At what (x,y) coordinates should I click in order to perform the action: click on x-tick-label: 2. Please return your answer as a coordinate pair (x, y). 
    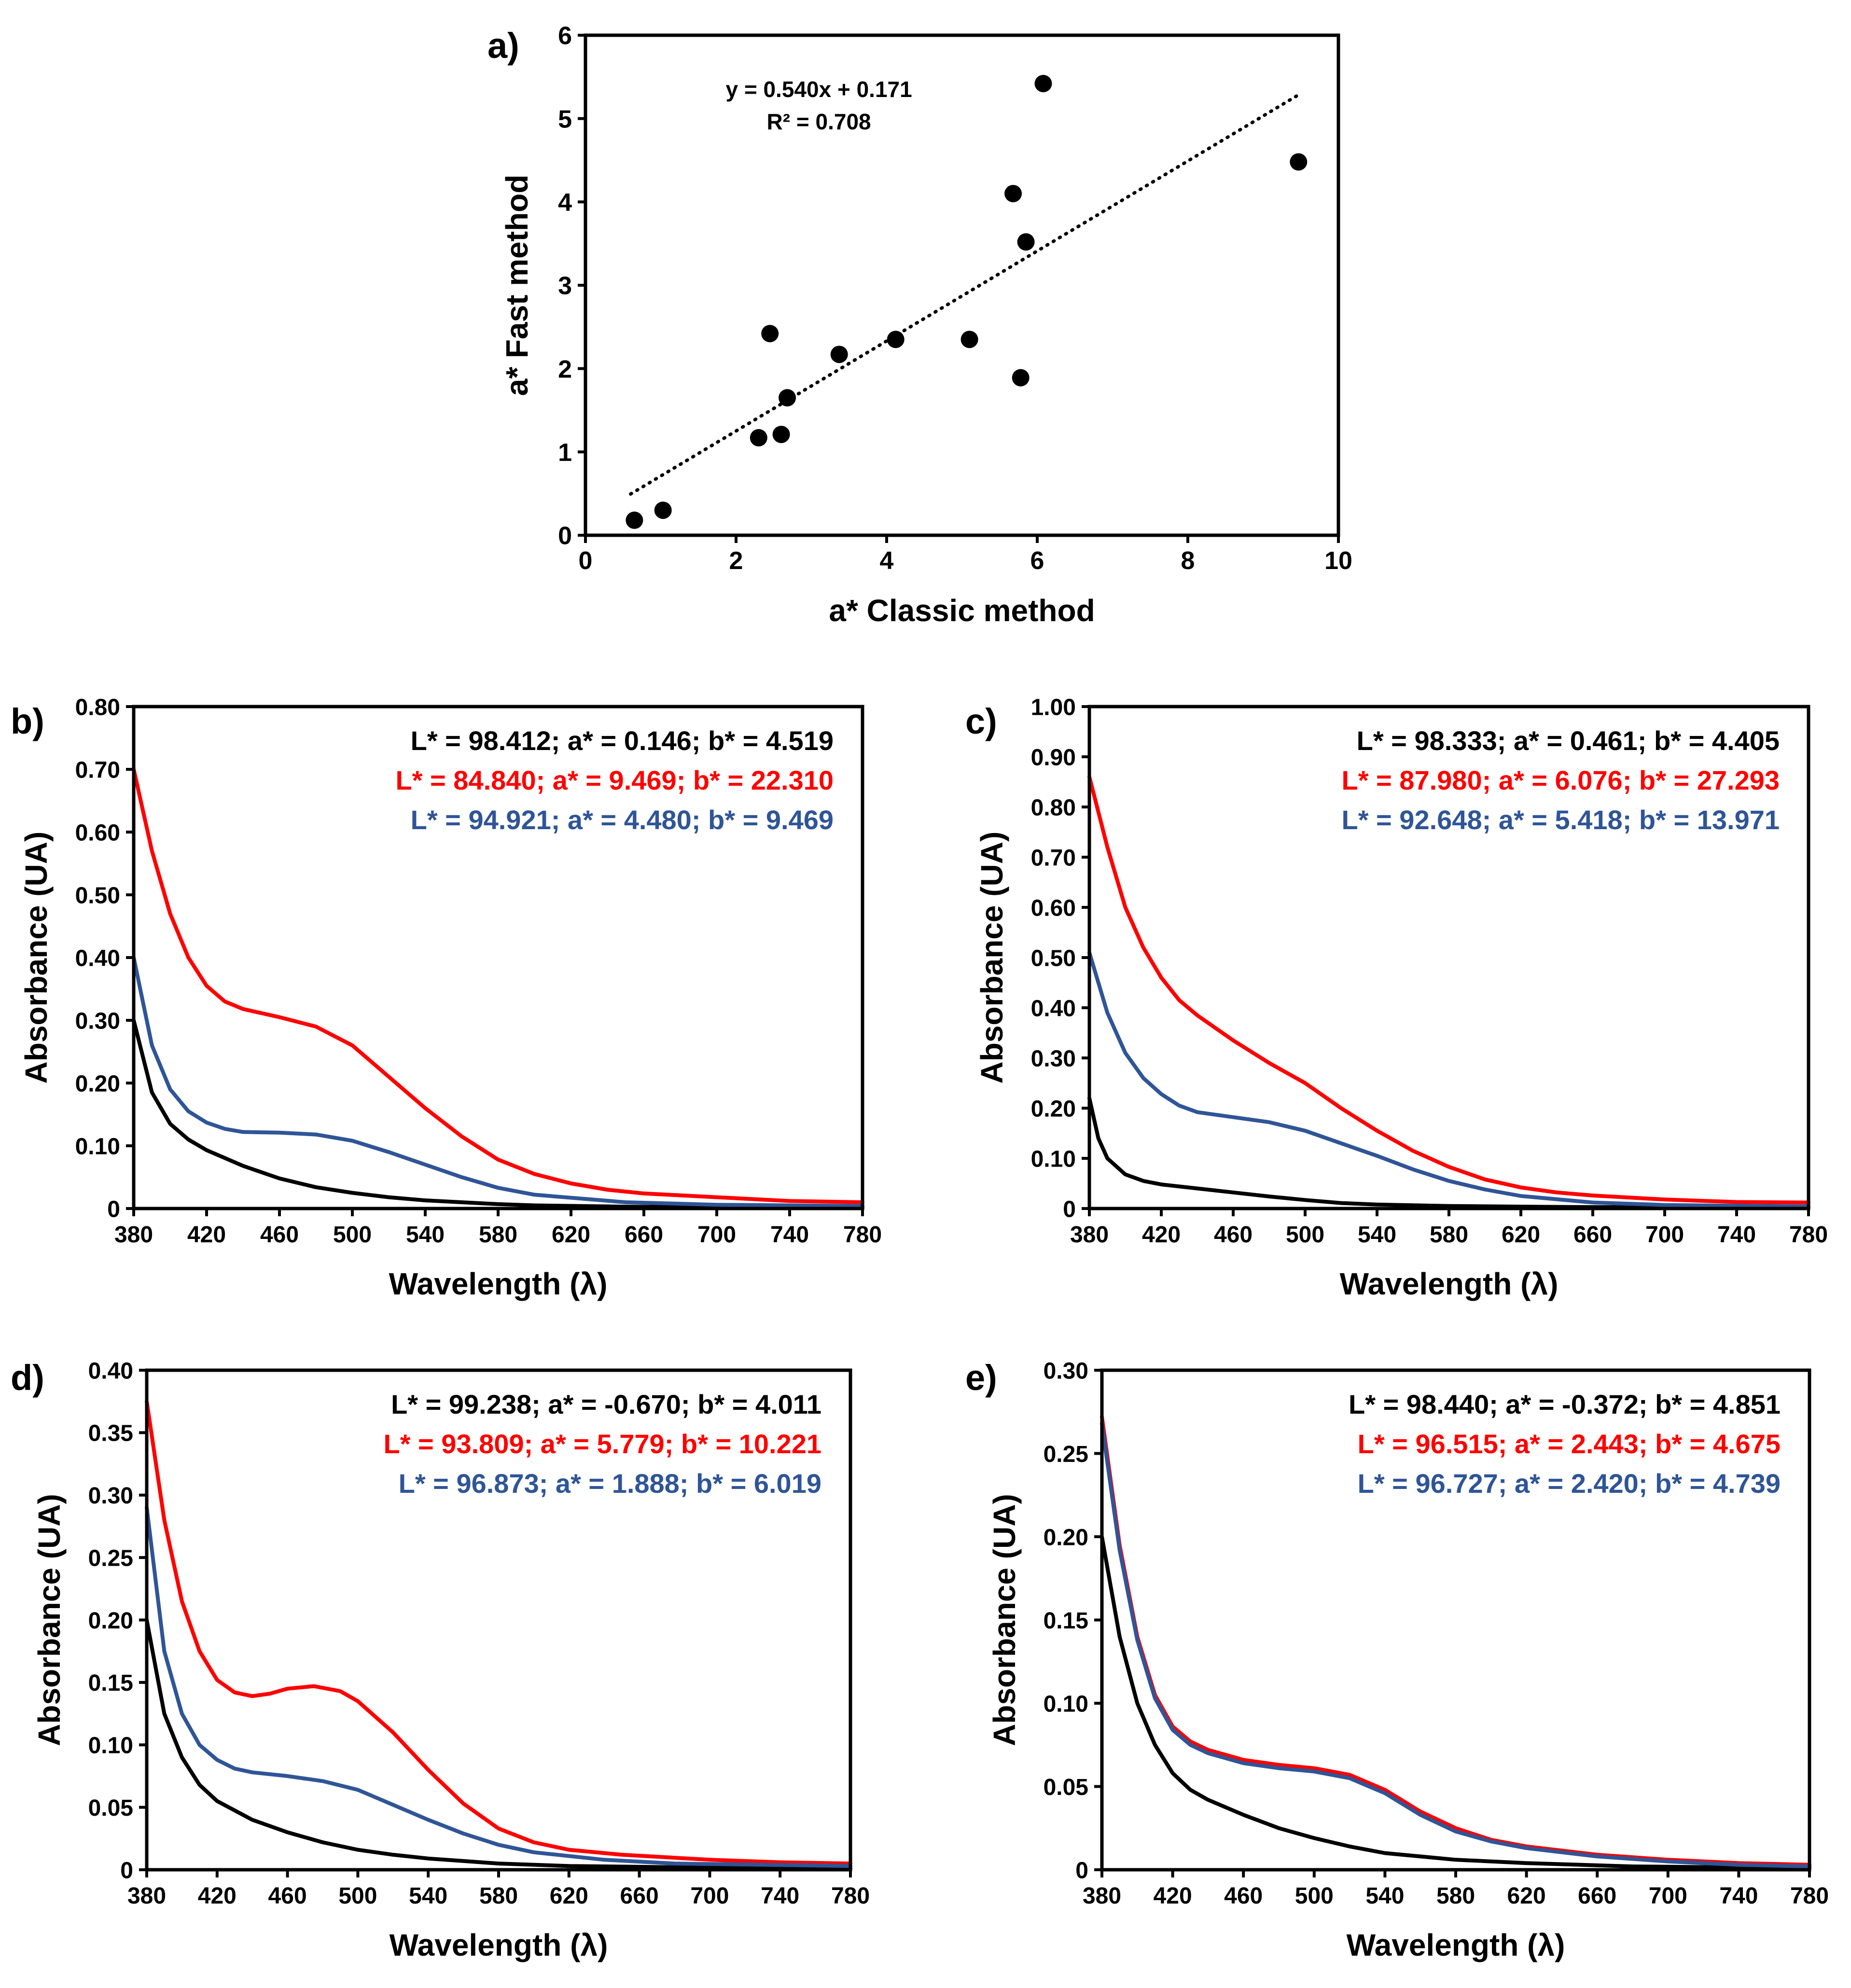
    Looking at the image, I should click on (736, 561).